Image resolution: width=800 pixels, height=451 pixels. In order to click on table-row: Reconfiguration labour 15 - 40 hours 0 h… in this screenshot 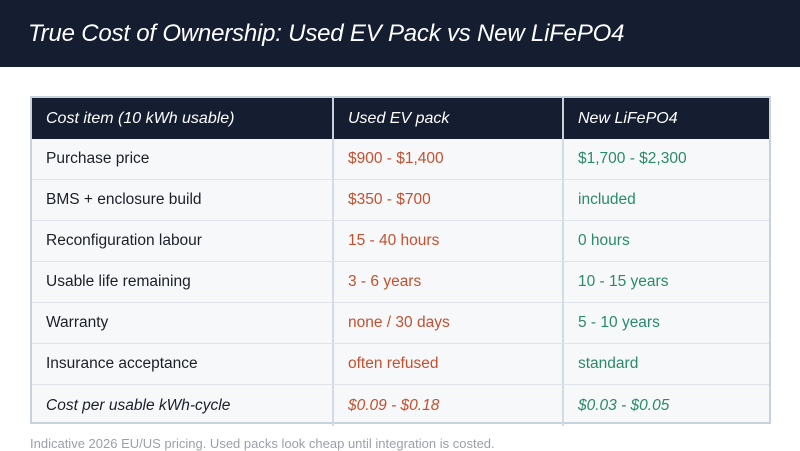, I will do `click(400, 241)`.